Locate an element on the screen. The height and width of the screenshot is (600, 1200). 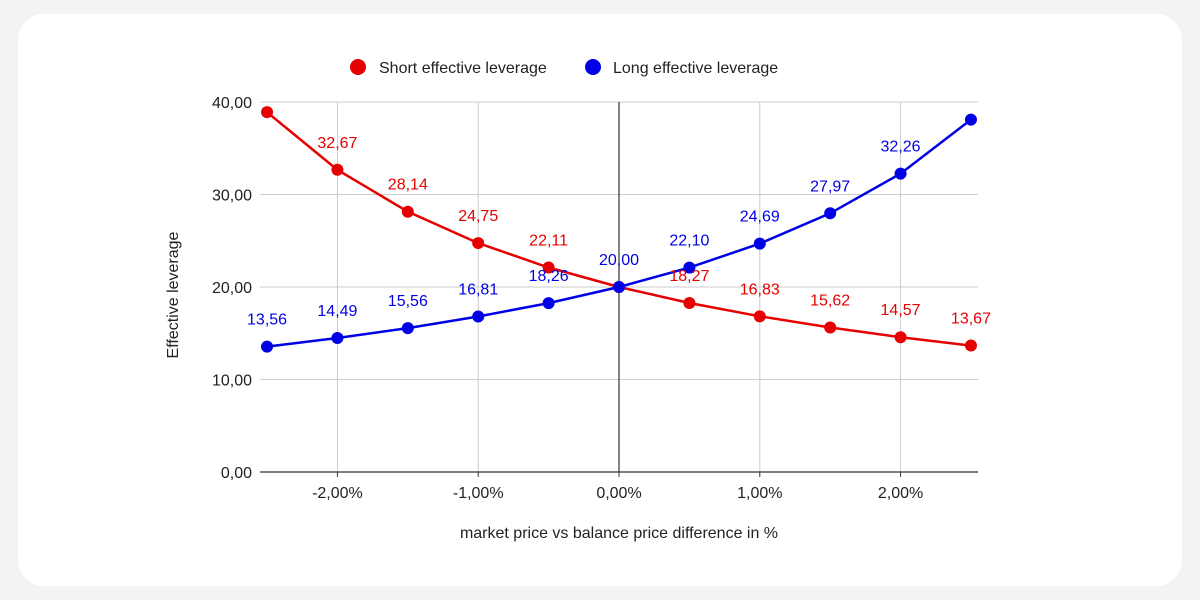
short-data-label: 16,83 is located at coordinates (760, 289).